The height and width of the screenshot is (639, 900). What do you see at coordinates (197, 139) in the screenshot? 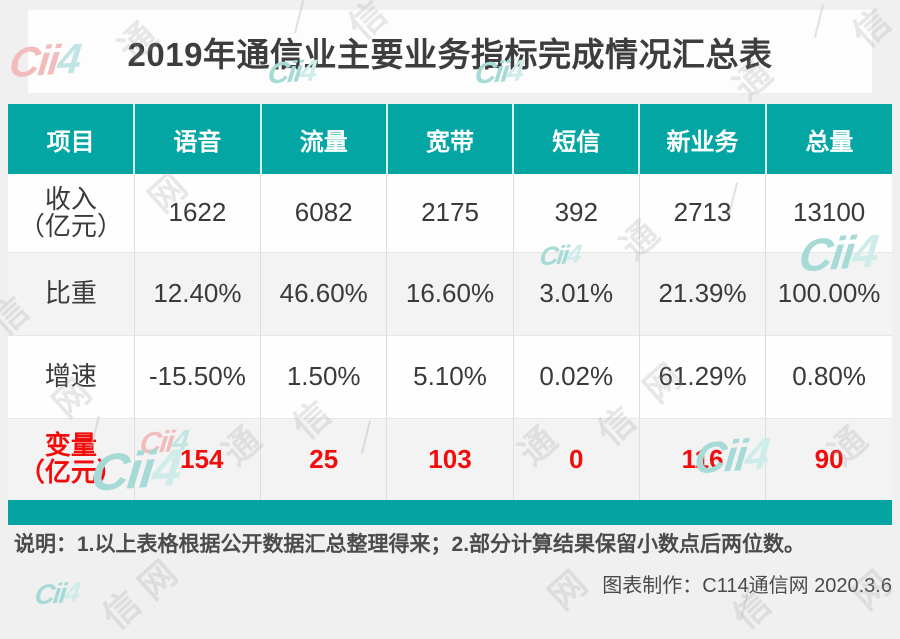
I see `column-header-voice: 语音` at bounding box center [197, 139].